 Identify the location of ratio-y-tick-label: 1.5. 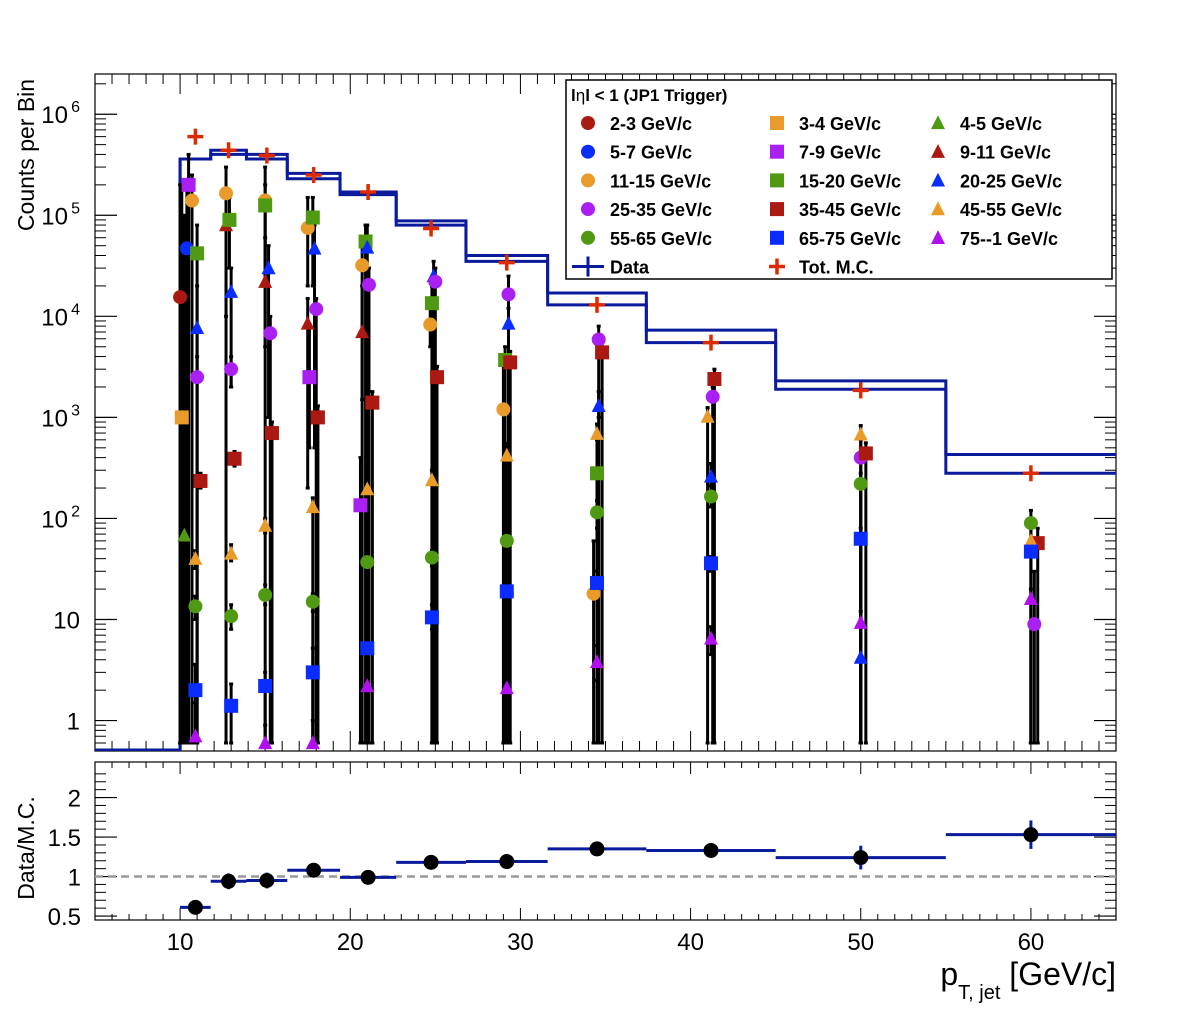
(64, 838).